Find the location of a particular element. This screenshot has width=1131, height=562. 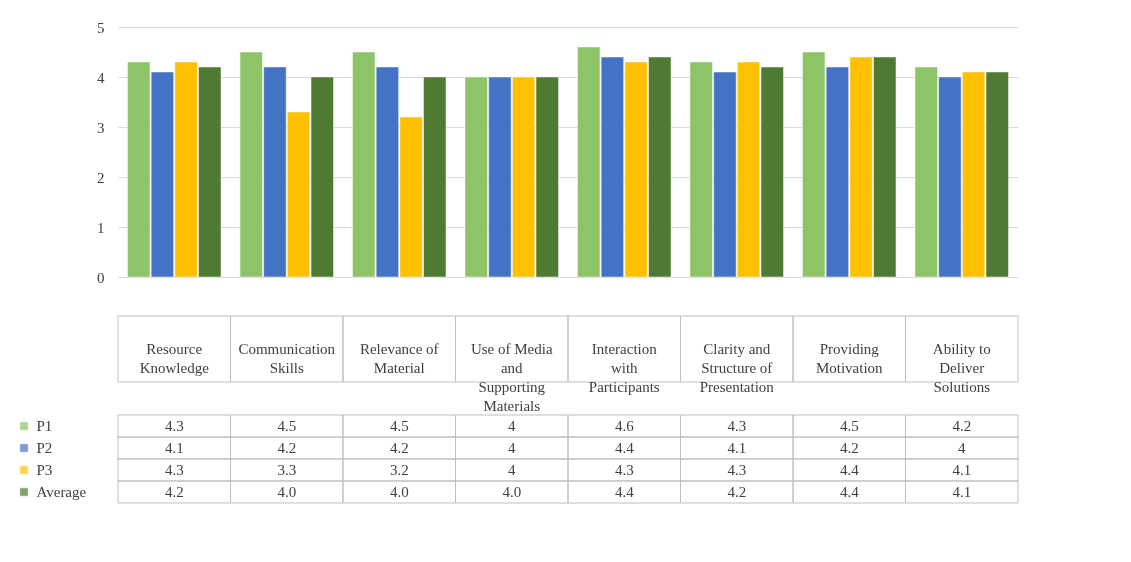

y-tick-label: 3 is located at coordinates (101, 127).